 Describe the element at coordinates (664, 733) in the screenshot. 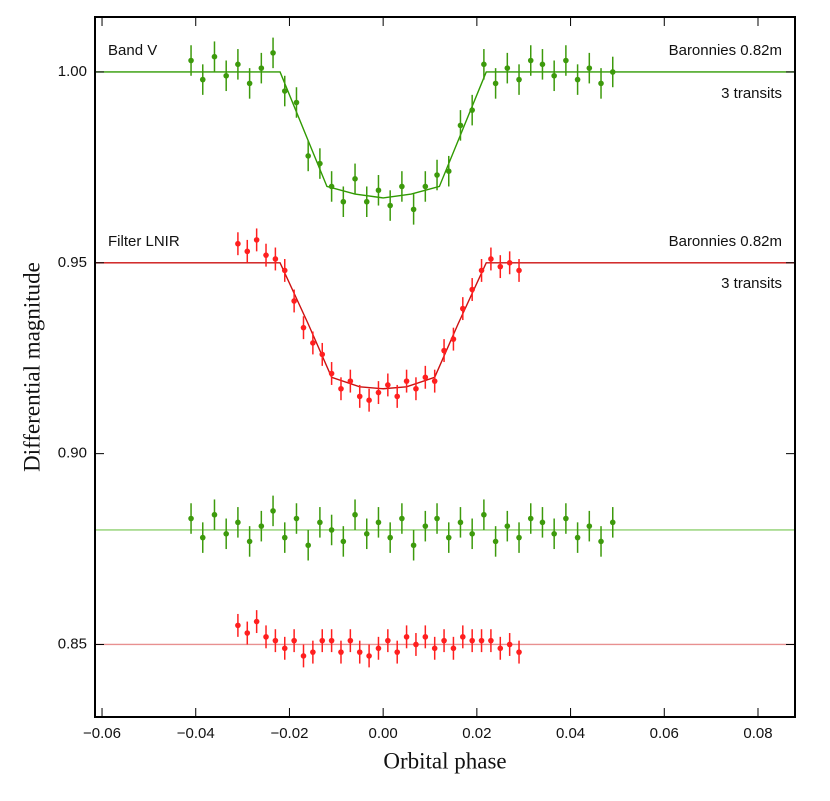

I see `x-tick-label: 0.06` at that location.